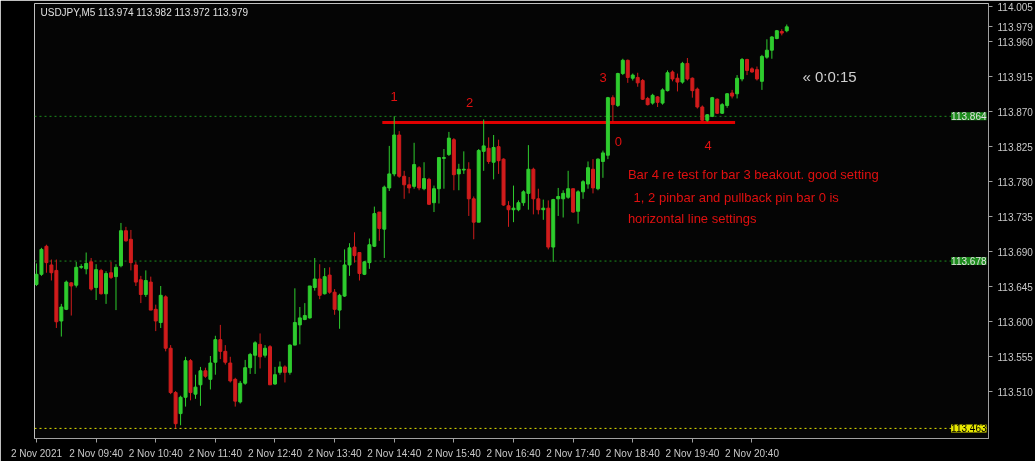 The width and height of the screenshot is (1035, 461). I want to click on annotation: 3, so click(603, 77).